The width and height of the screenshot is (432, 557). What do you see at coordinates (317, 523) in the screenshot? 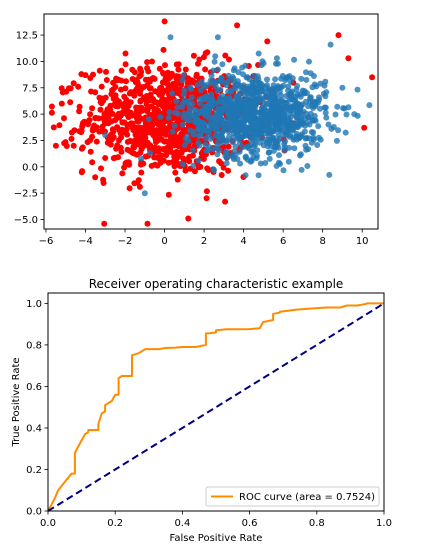
I see `x-tick-label: 0.8` at bounding box center [317, 523].